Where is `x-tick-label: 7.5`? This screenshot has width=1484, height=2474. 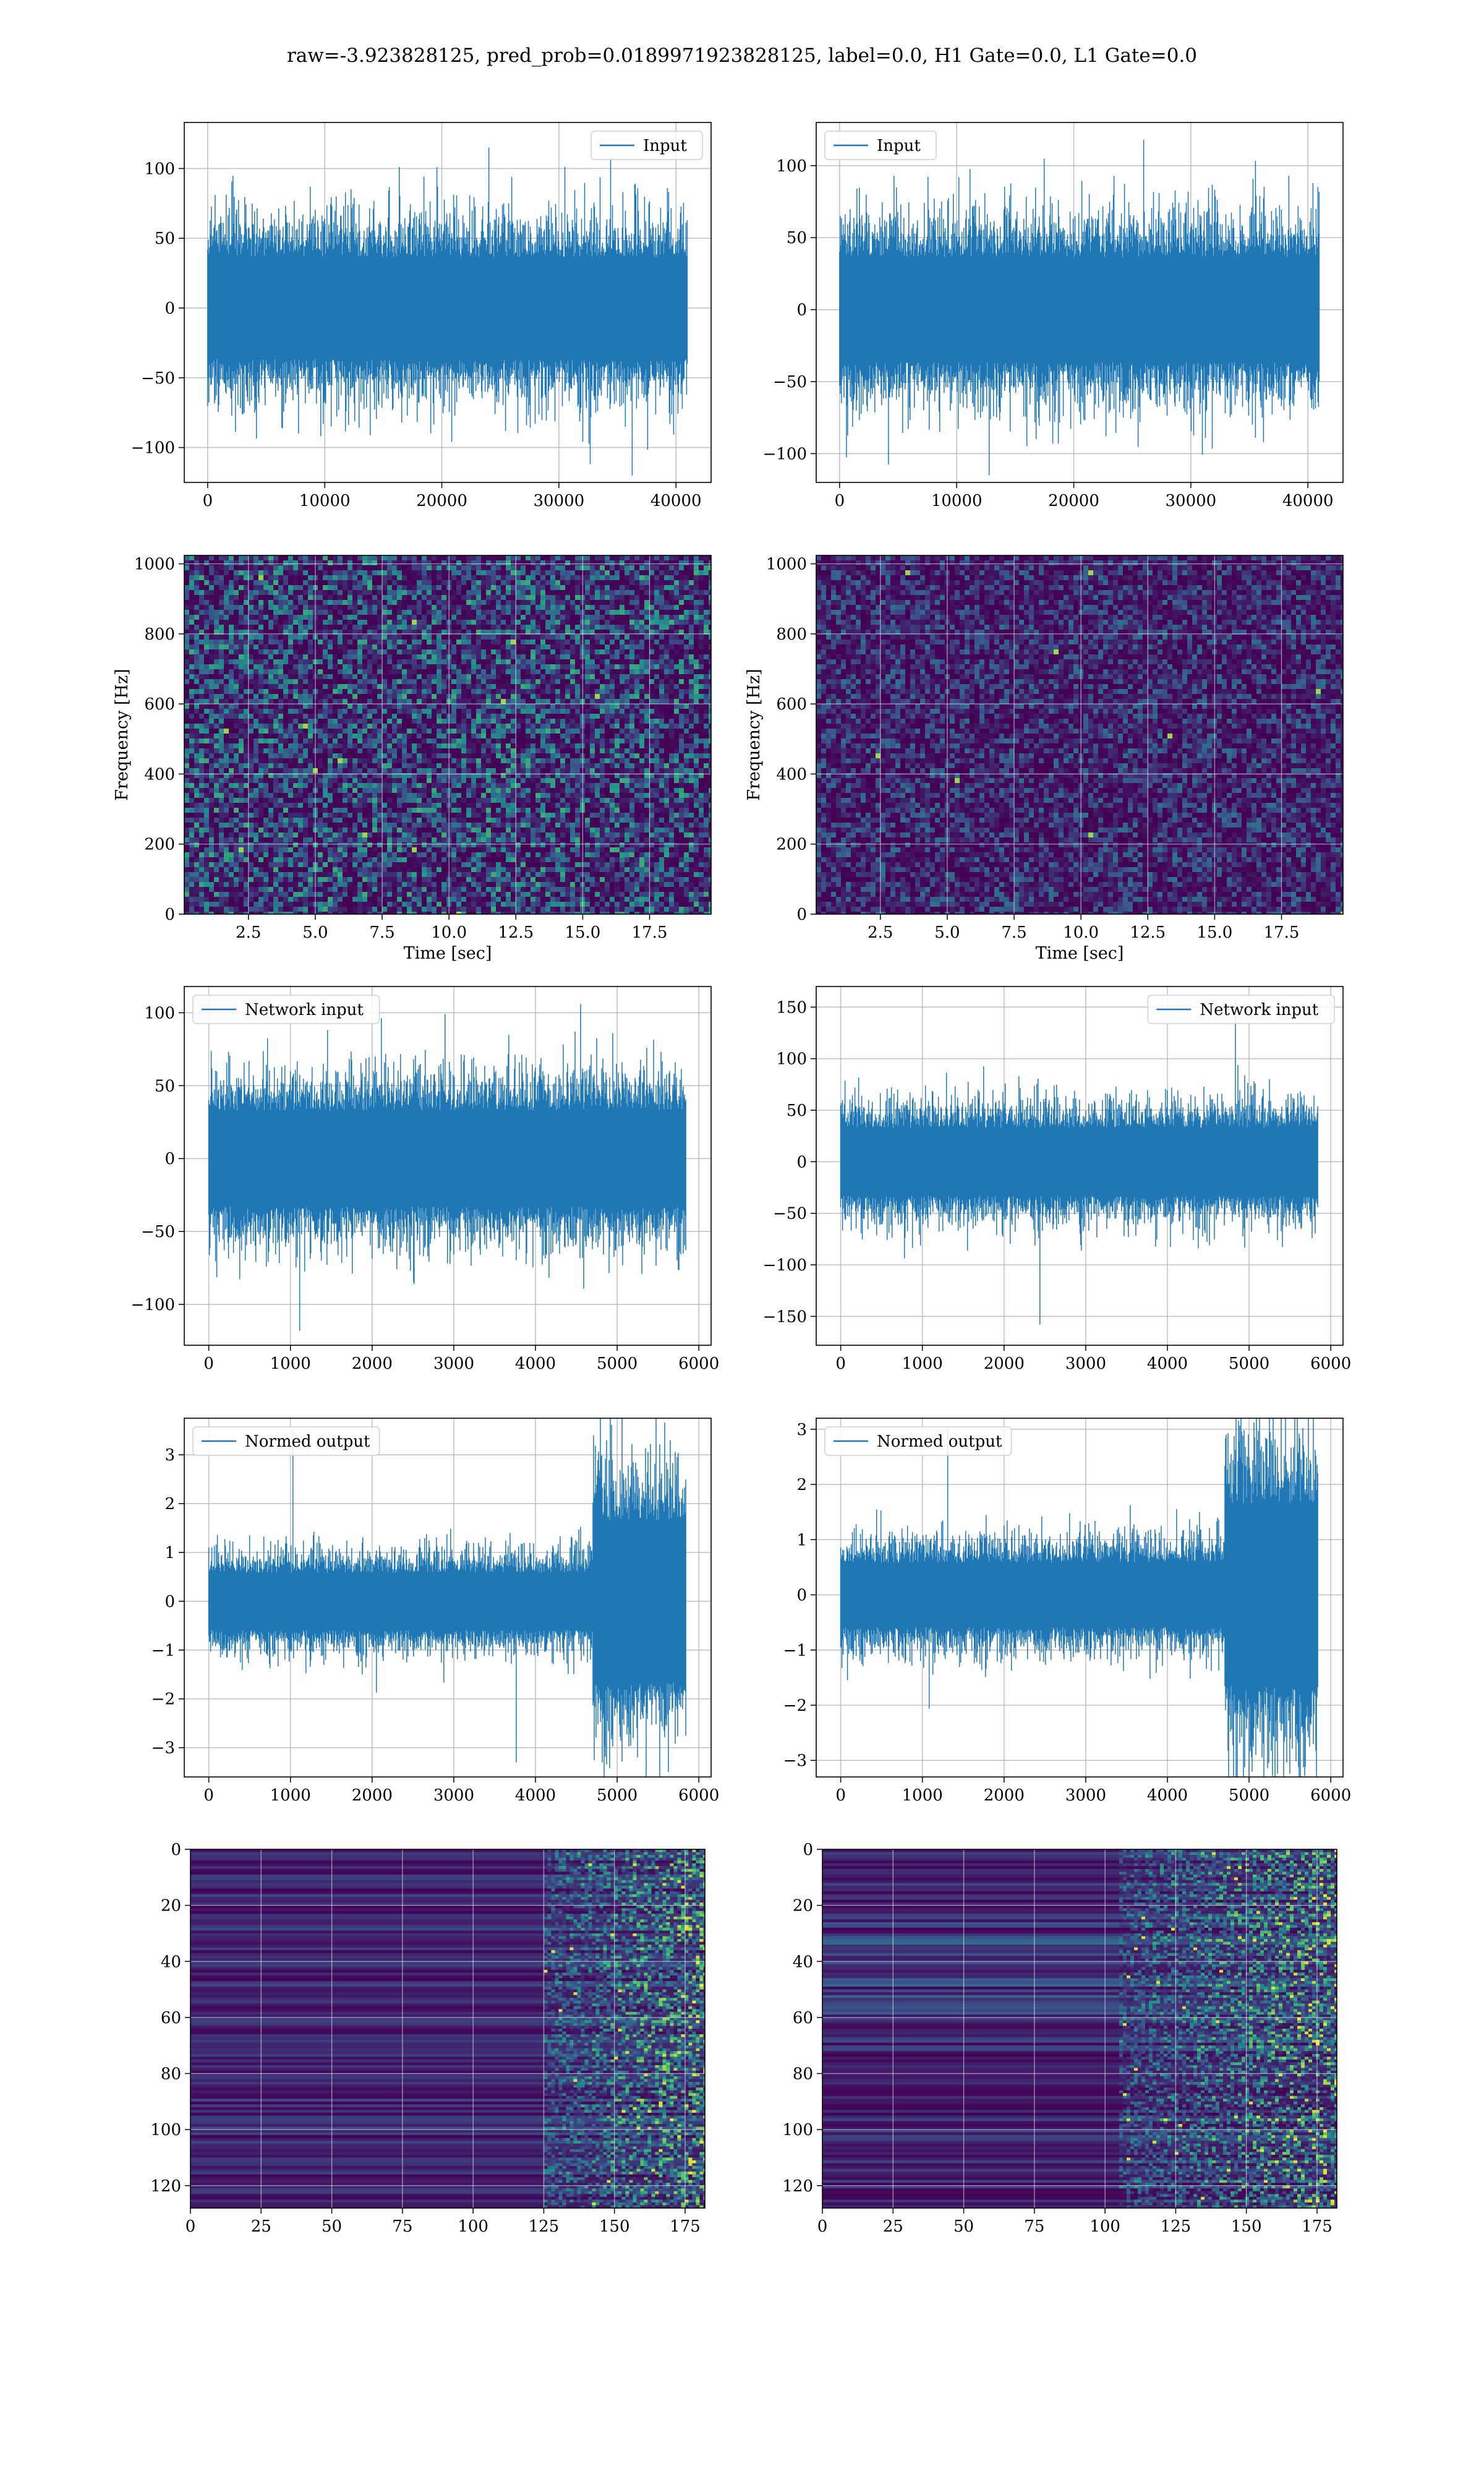 x-tick-label: 7.5 is located at coordinates (381, 932).